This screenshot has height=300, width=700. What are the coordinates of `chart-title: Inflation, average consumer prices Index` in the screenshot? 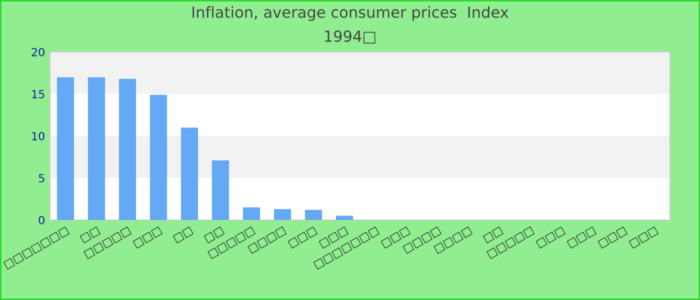 It's located at (350, 13).